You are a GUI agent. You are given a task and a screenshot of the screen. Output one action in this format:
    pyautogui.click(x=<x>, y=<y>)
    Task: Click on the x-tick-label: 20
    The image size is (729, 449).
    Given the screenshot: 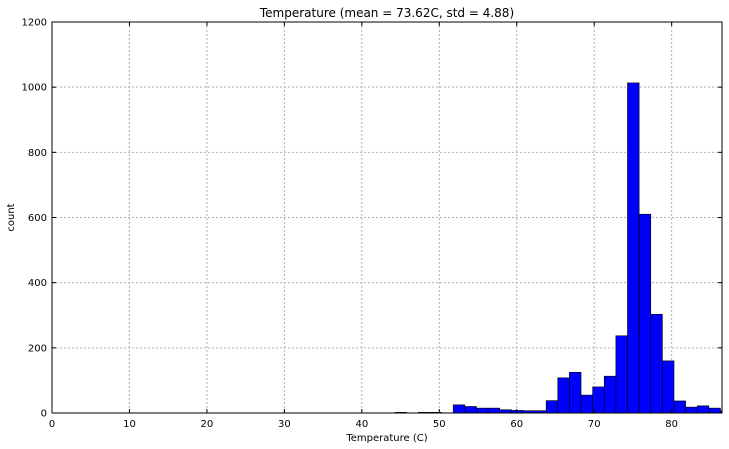 What is the action you would take?
    pyautogui.click(x=207, y=424)
    